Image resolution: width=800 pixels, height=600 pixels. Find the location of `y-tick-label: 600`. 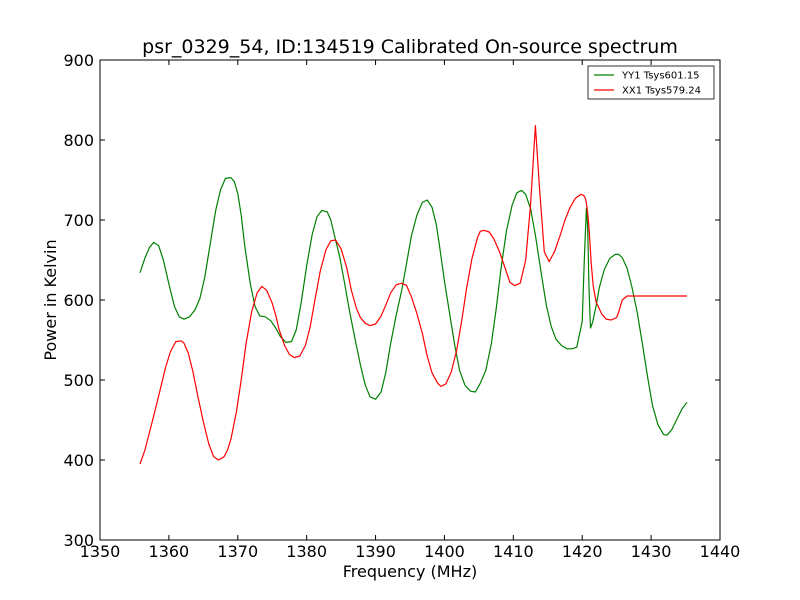

y-tick-label: 600 is located at coordinates (78, 300).